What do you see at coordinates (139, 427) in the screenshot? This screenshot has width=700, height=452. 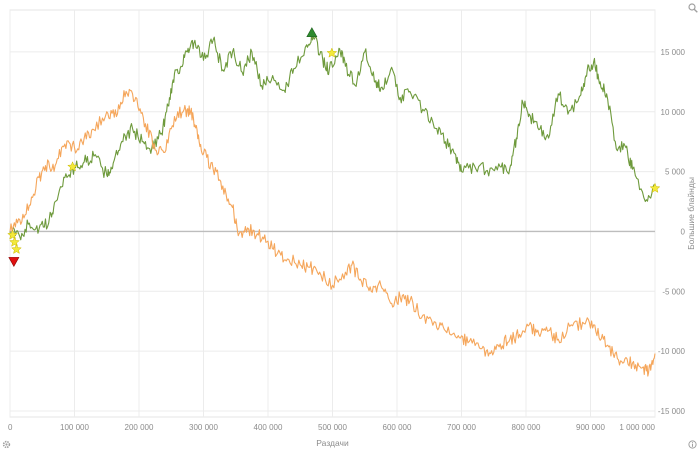 I see `x-tick-label: 200 000` at bounding box center [139, 427].